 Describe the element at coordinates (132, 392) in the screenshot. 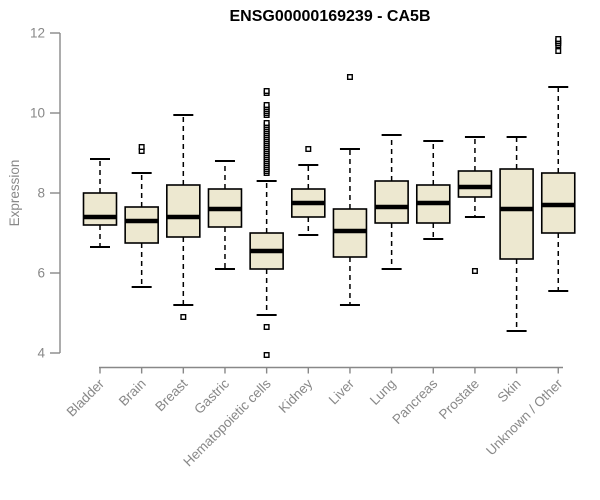

I see `x-category-label: Brain` at that location.